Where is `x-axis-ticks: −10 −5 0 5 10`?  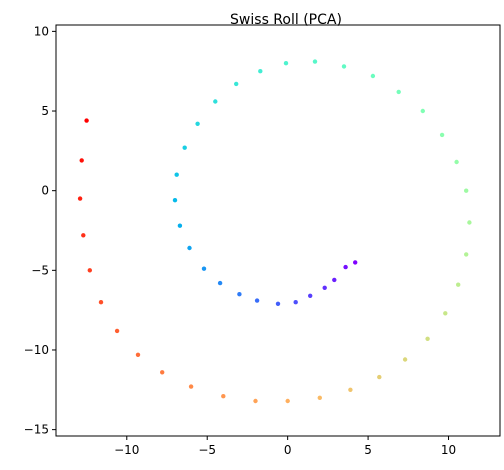 x-axis-ticks: −10 −5 0 5 10 is located at coordinates (285, 446).